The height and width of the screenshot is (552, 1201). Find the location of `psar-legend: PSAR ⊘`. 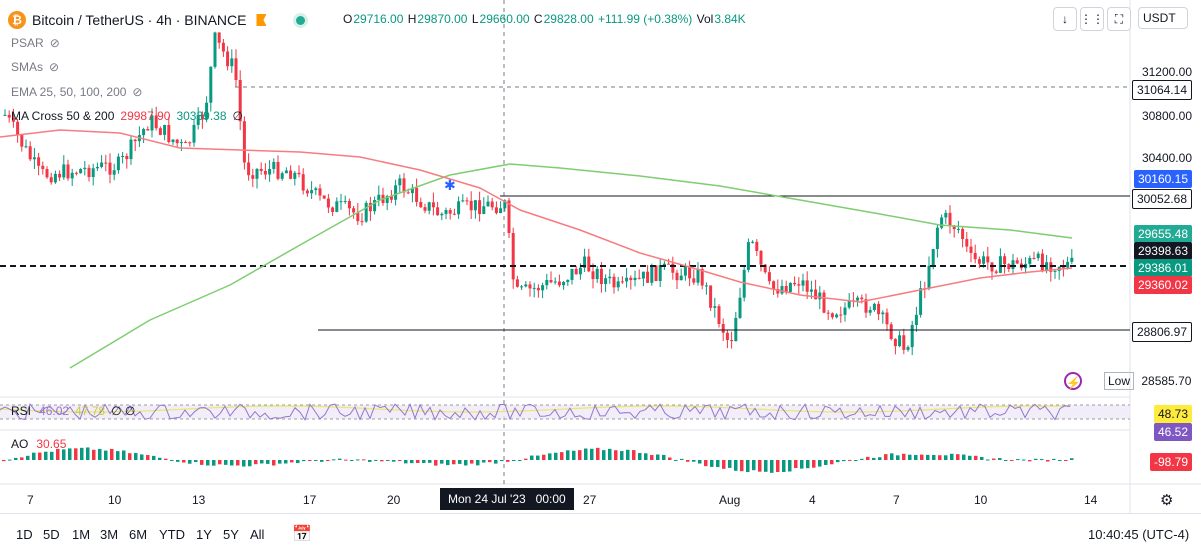

psar-legend: PSAR ⊘ is located at coordinates (35, 43).